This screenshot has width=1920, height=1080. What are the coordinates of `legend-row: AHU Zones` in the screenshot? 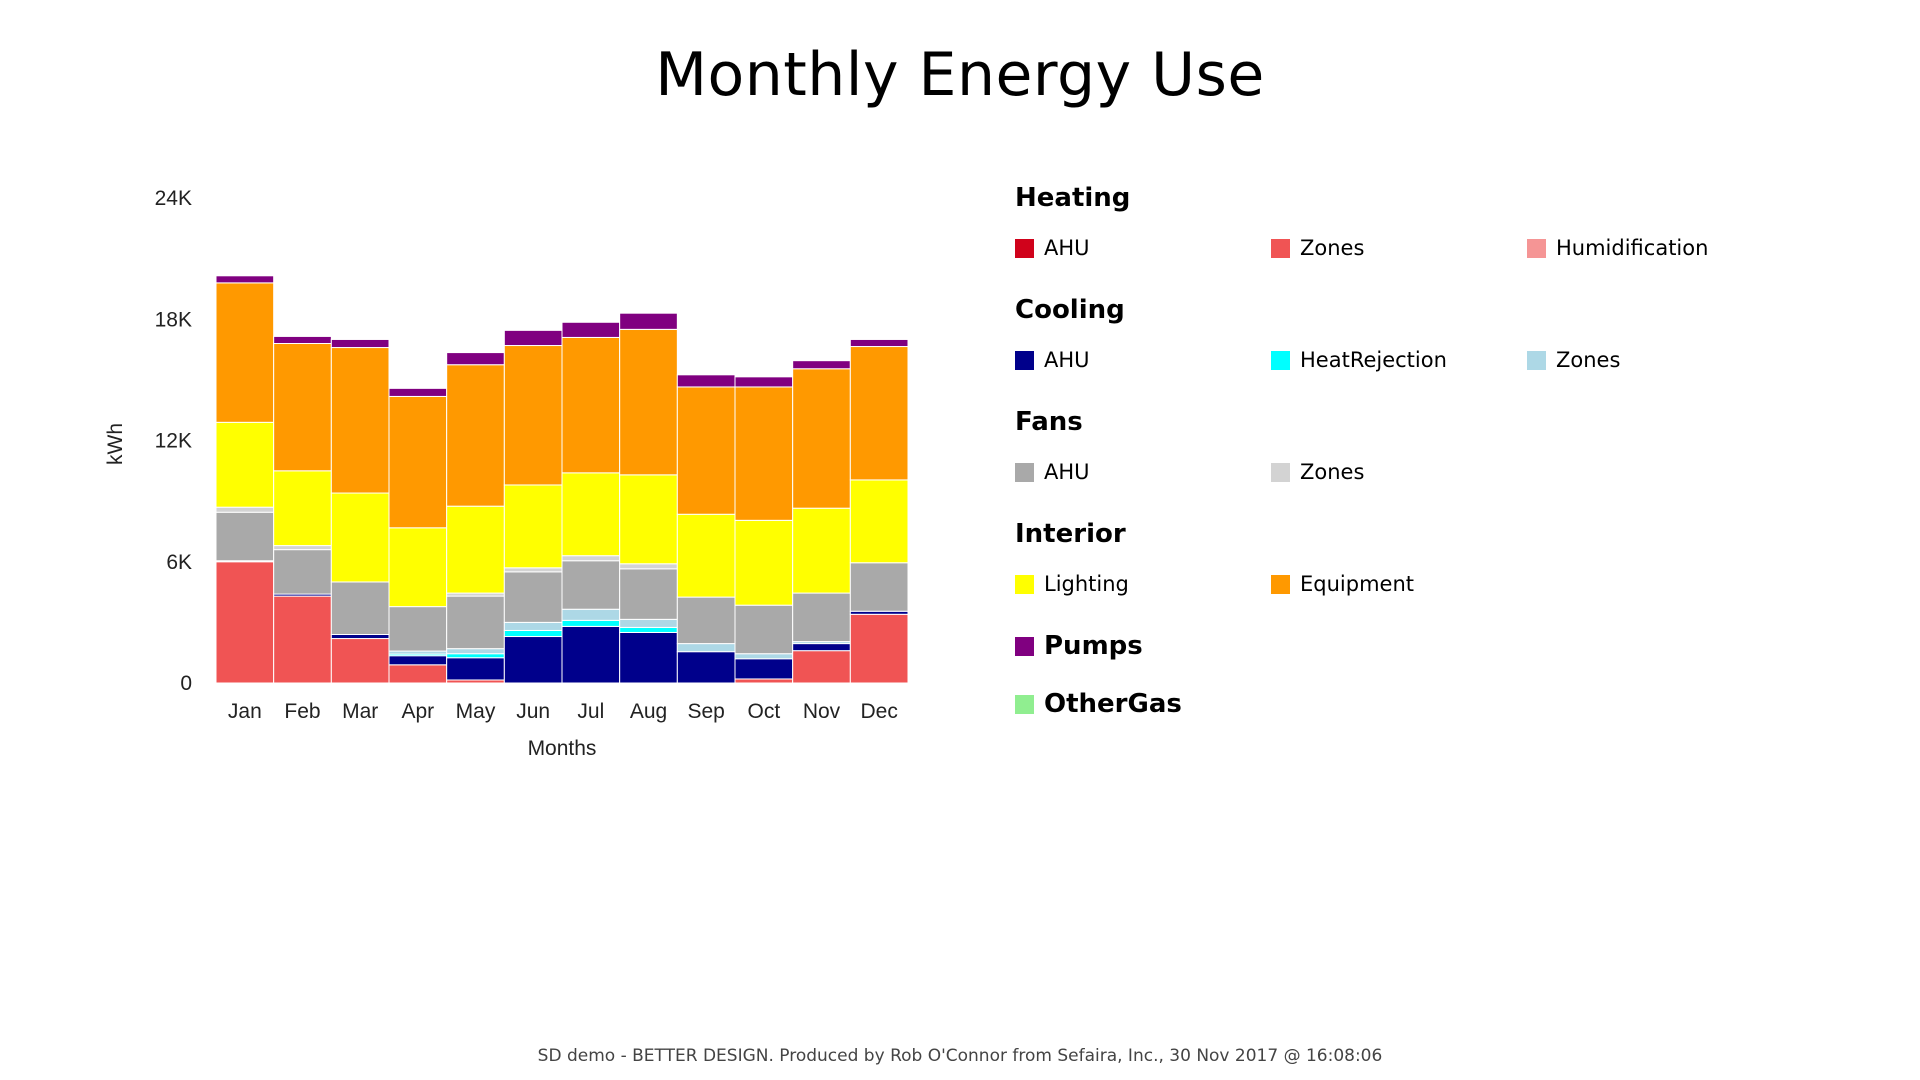 It's located at (1425, 472).